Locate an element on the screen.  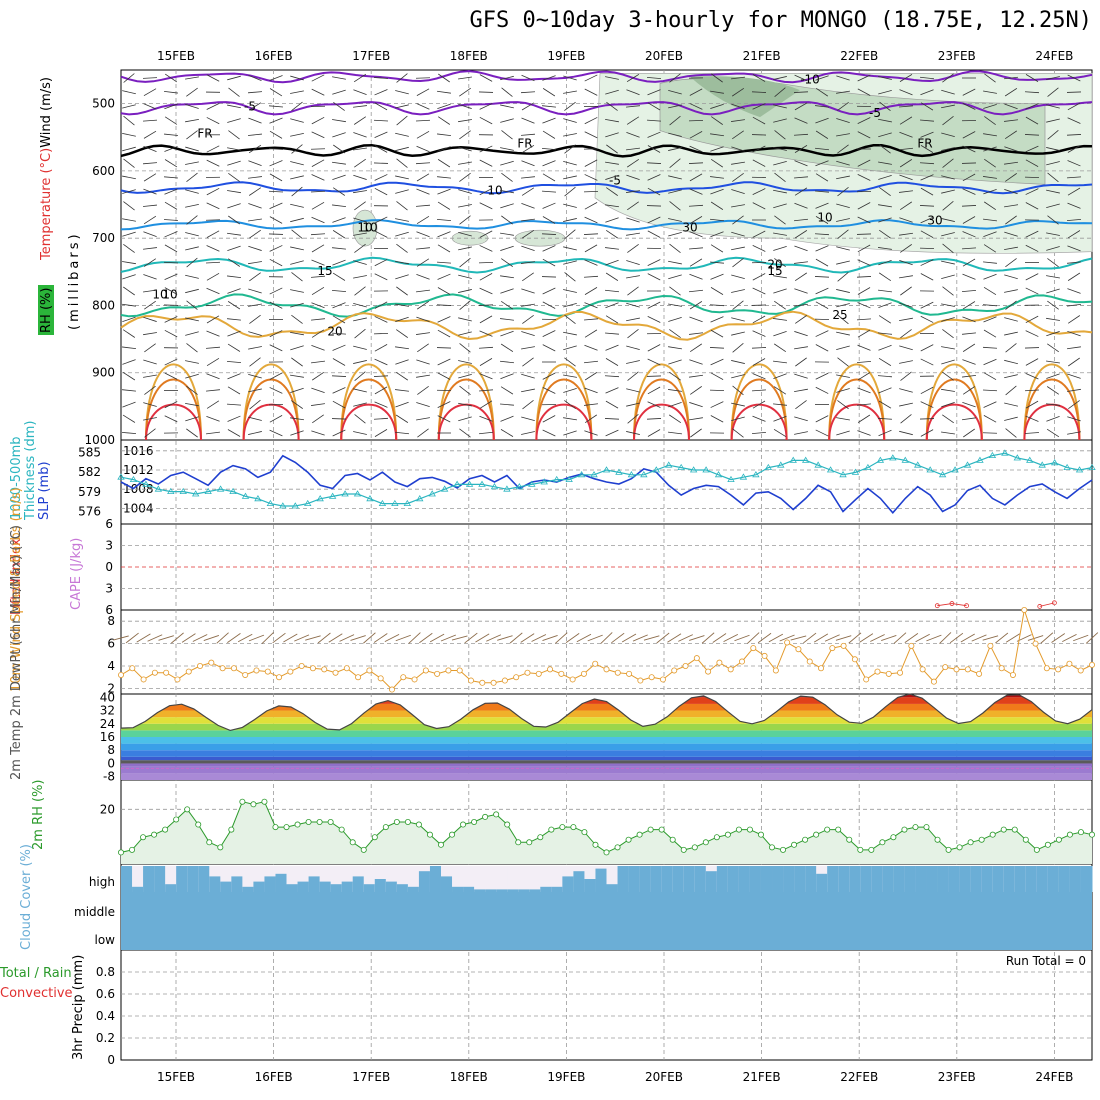
temperature-label: Temperature is located at coordinates (46, 217).